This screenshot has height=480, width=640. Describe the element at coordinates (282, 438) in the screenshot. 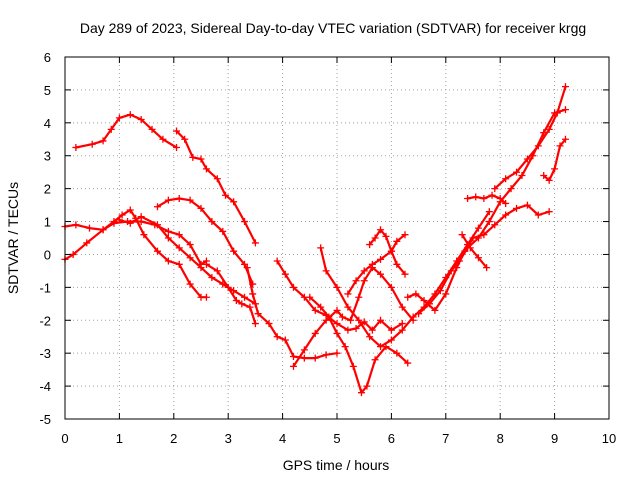

I see `x-tick-label: 4` at that location.